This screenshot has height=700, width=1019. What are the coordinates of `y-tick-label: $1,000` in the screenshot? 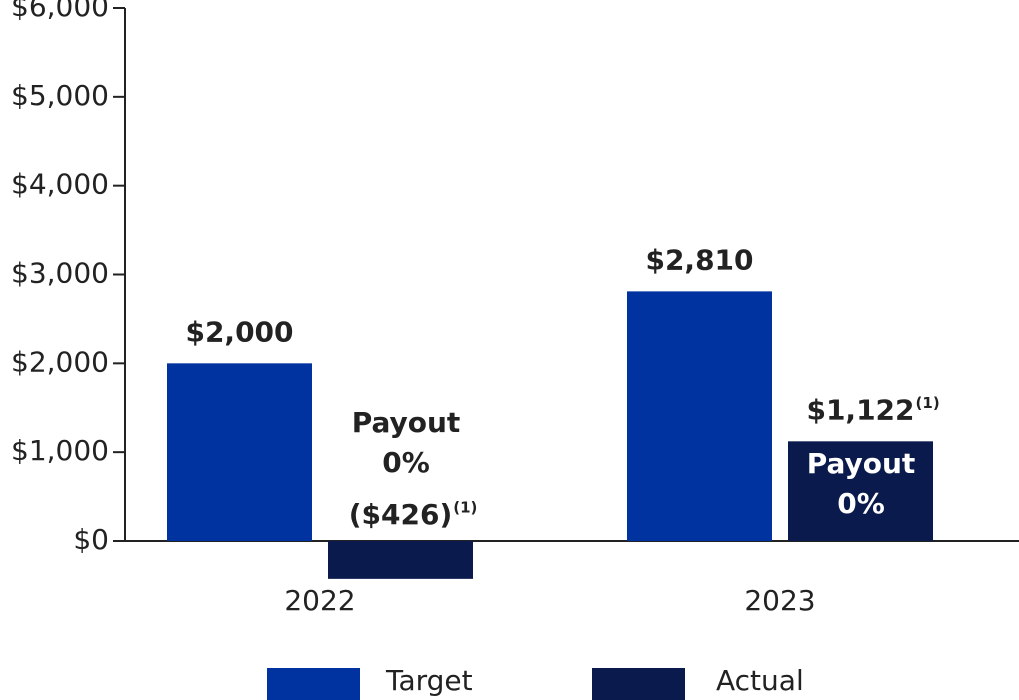 It's located at (60, 450).